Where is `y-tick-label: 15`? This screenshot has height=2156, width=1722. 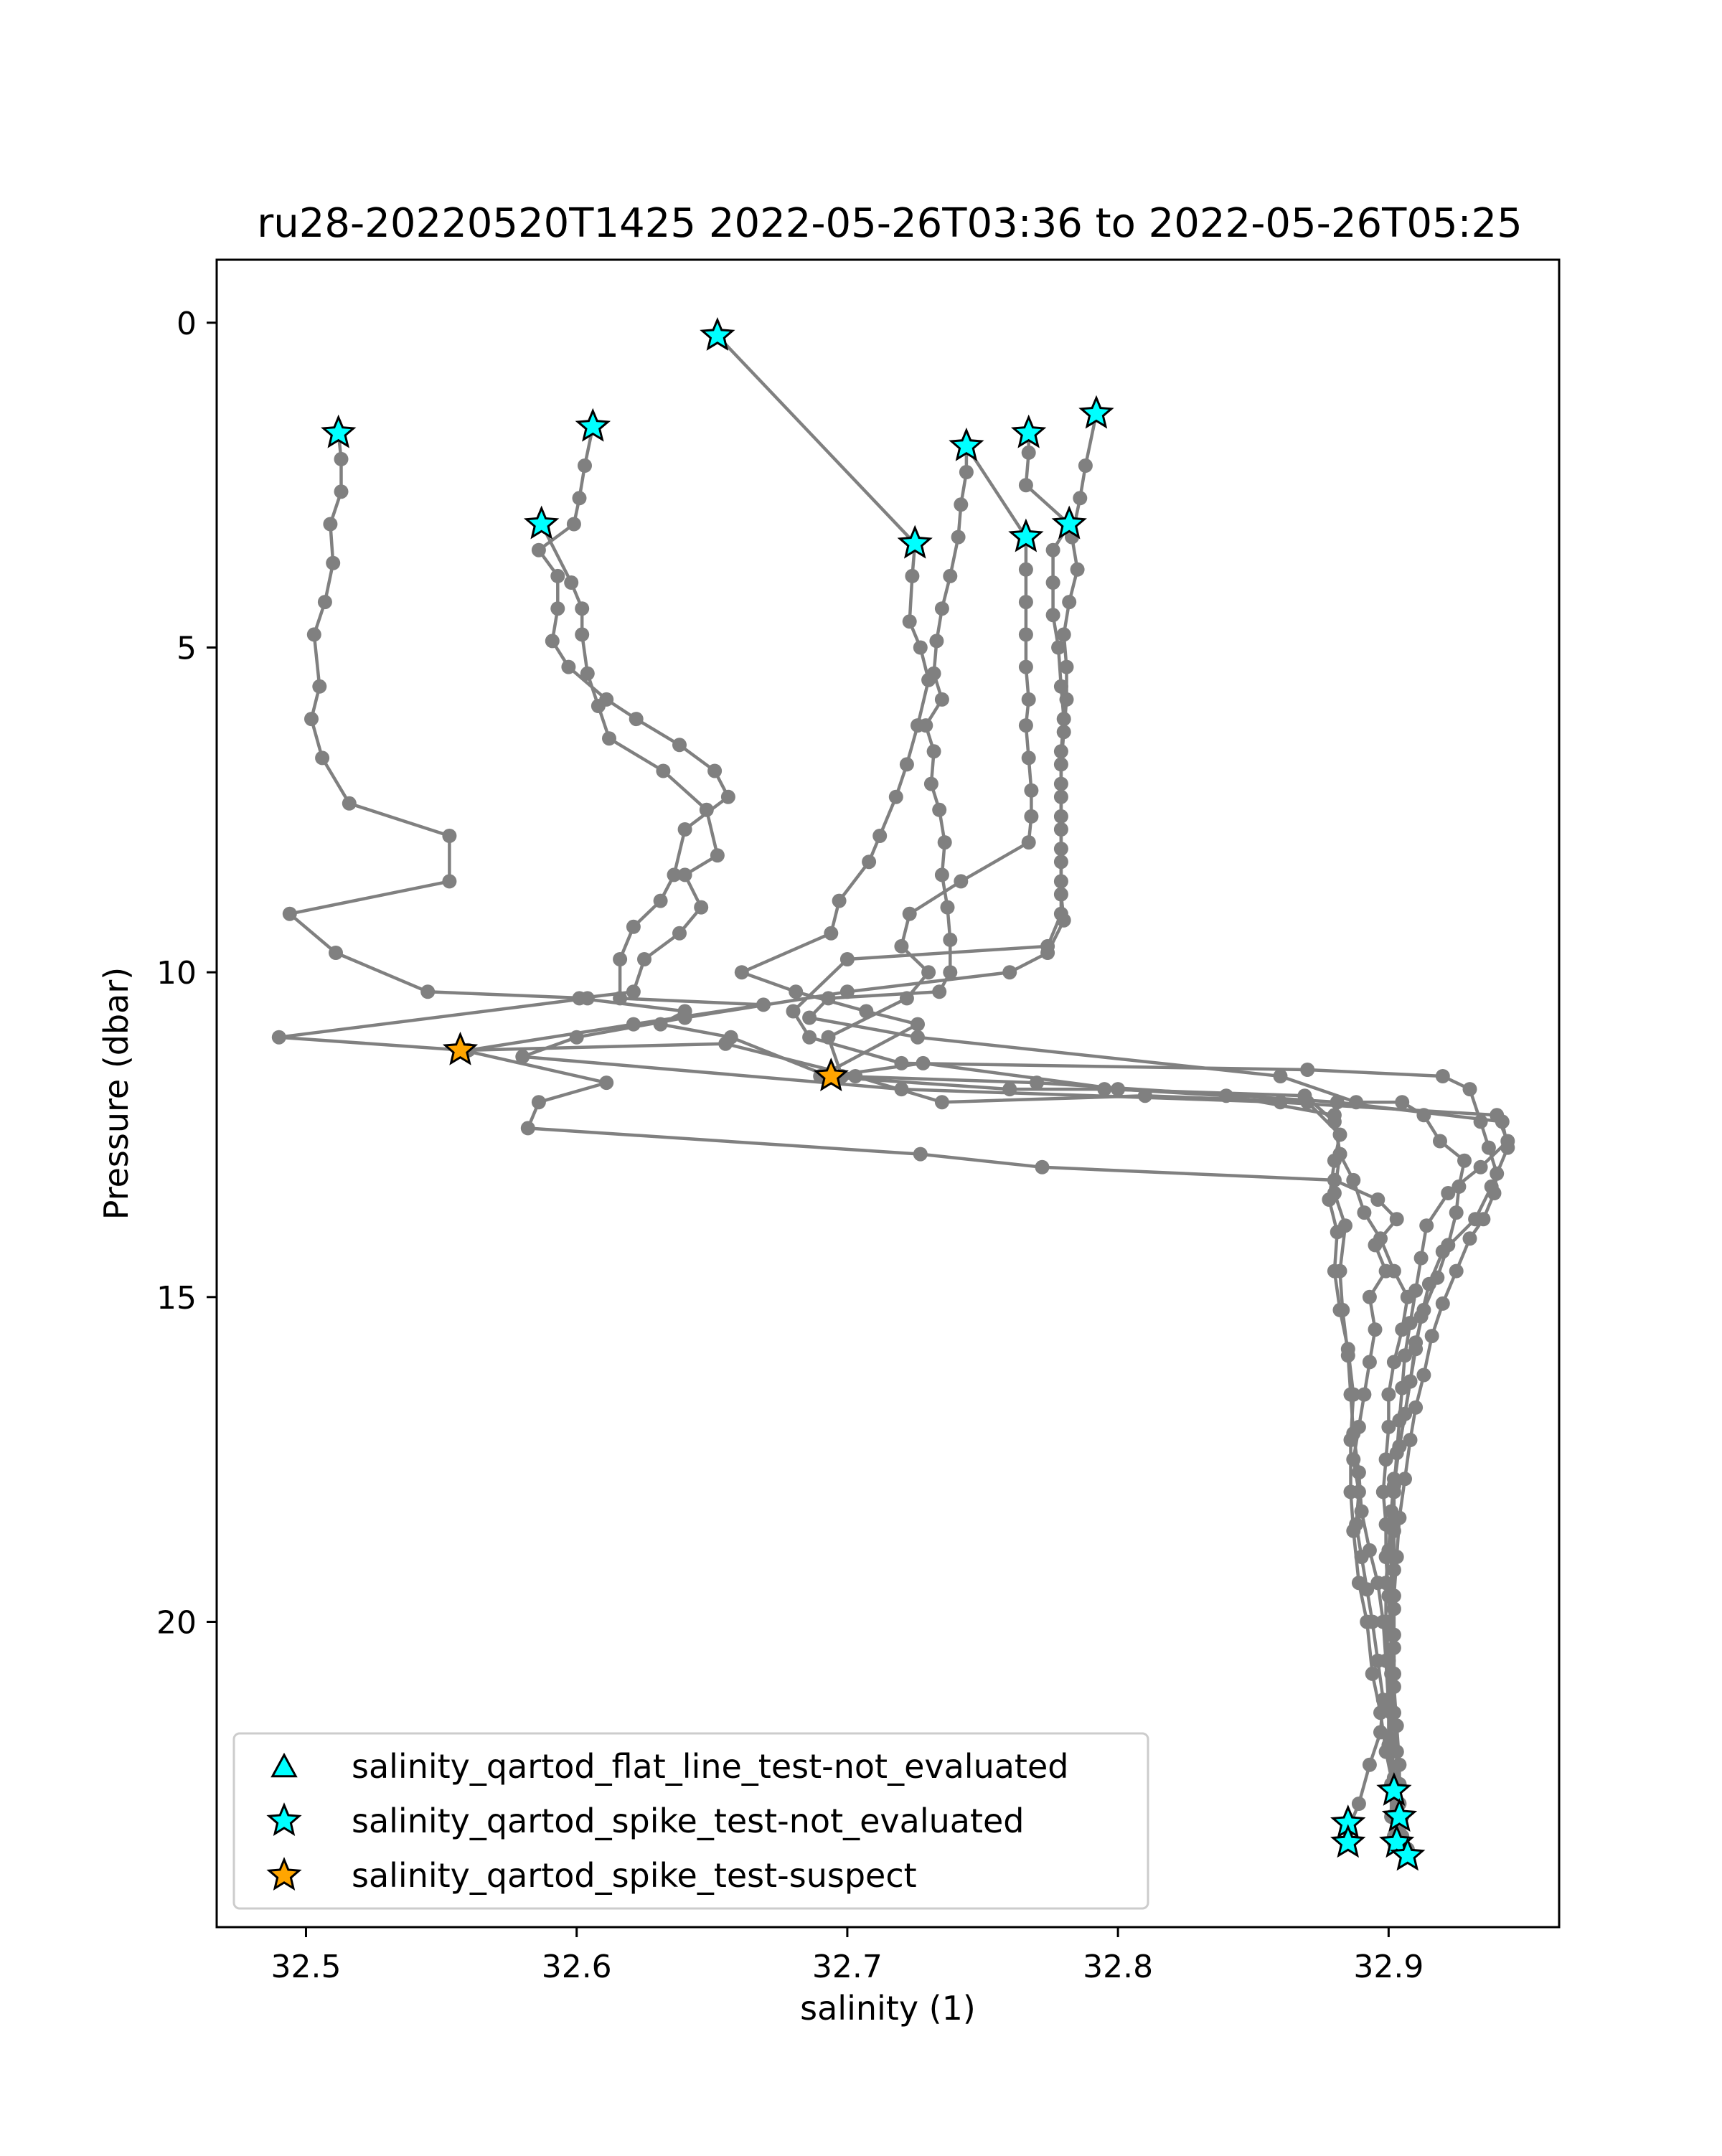 y-tick-label: 15 is located at coordinates (177, 1299).